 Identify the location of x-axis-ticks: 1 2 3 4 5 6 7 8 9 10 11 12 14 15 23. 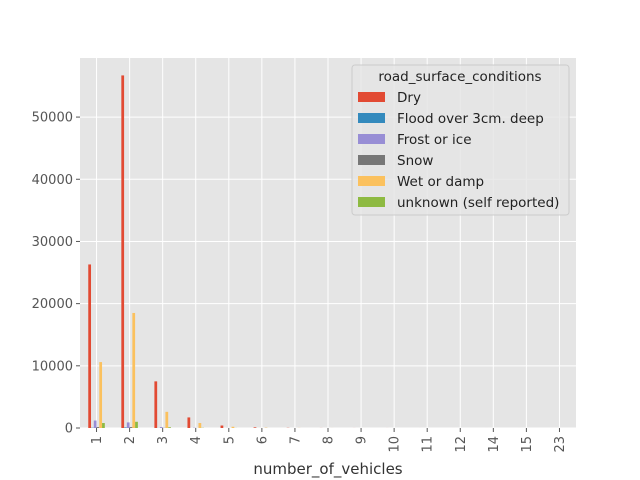
(329, 440).